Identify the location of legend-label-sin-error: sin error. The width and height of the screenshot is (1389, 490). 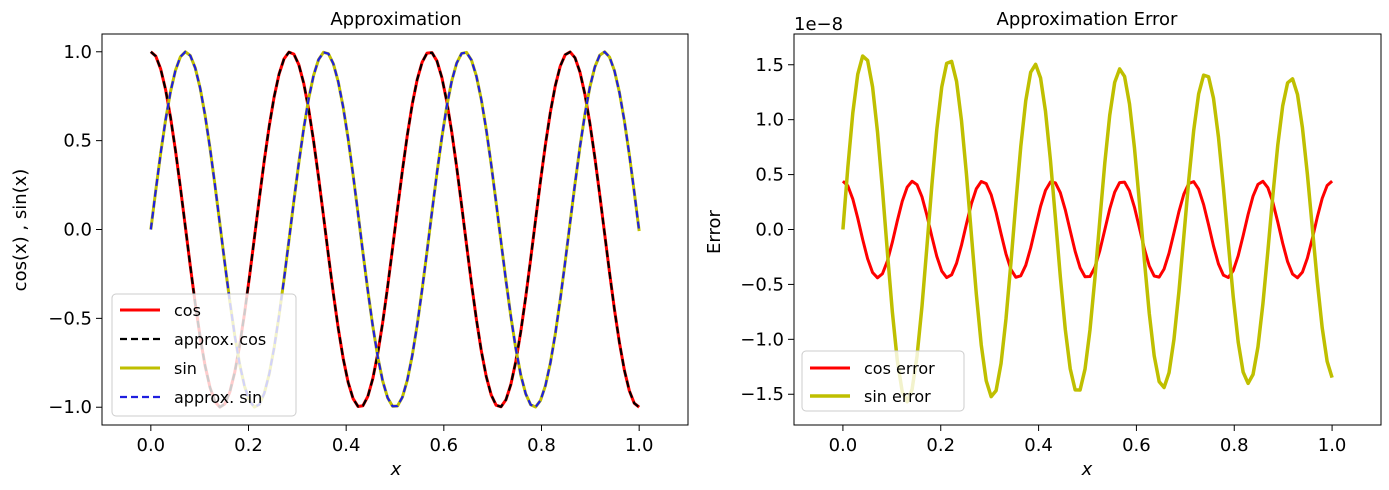
(897, 396).